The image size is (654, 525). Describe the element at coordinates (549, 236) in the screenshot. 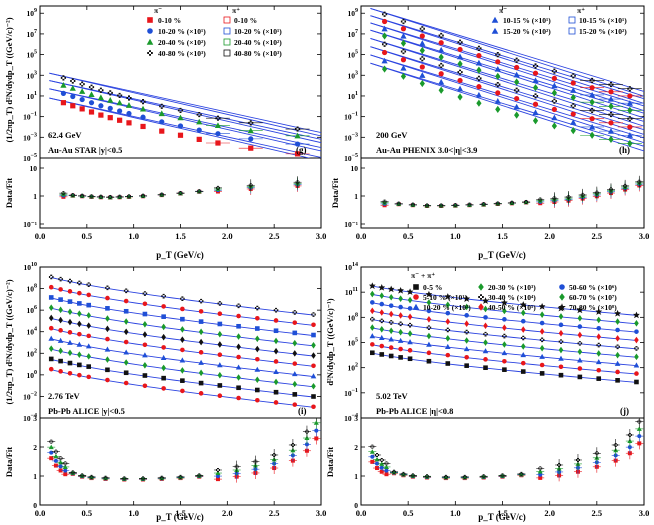

I see `x-tick-label: 2.0` at that location.